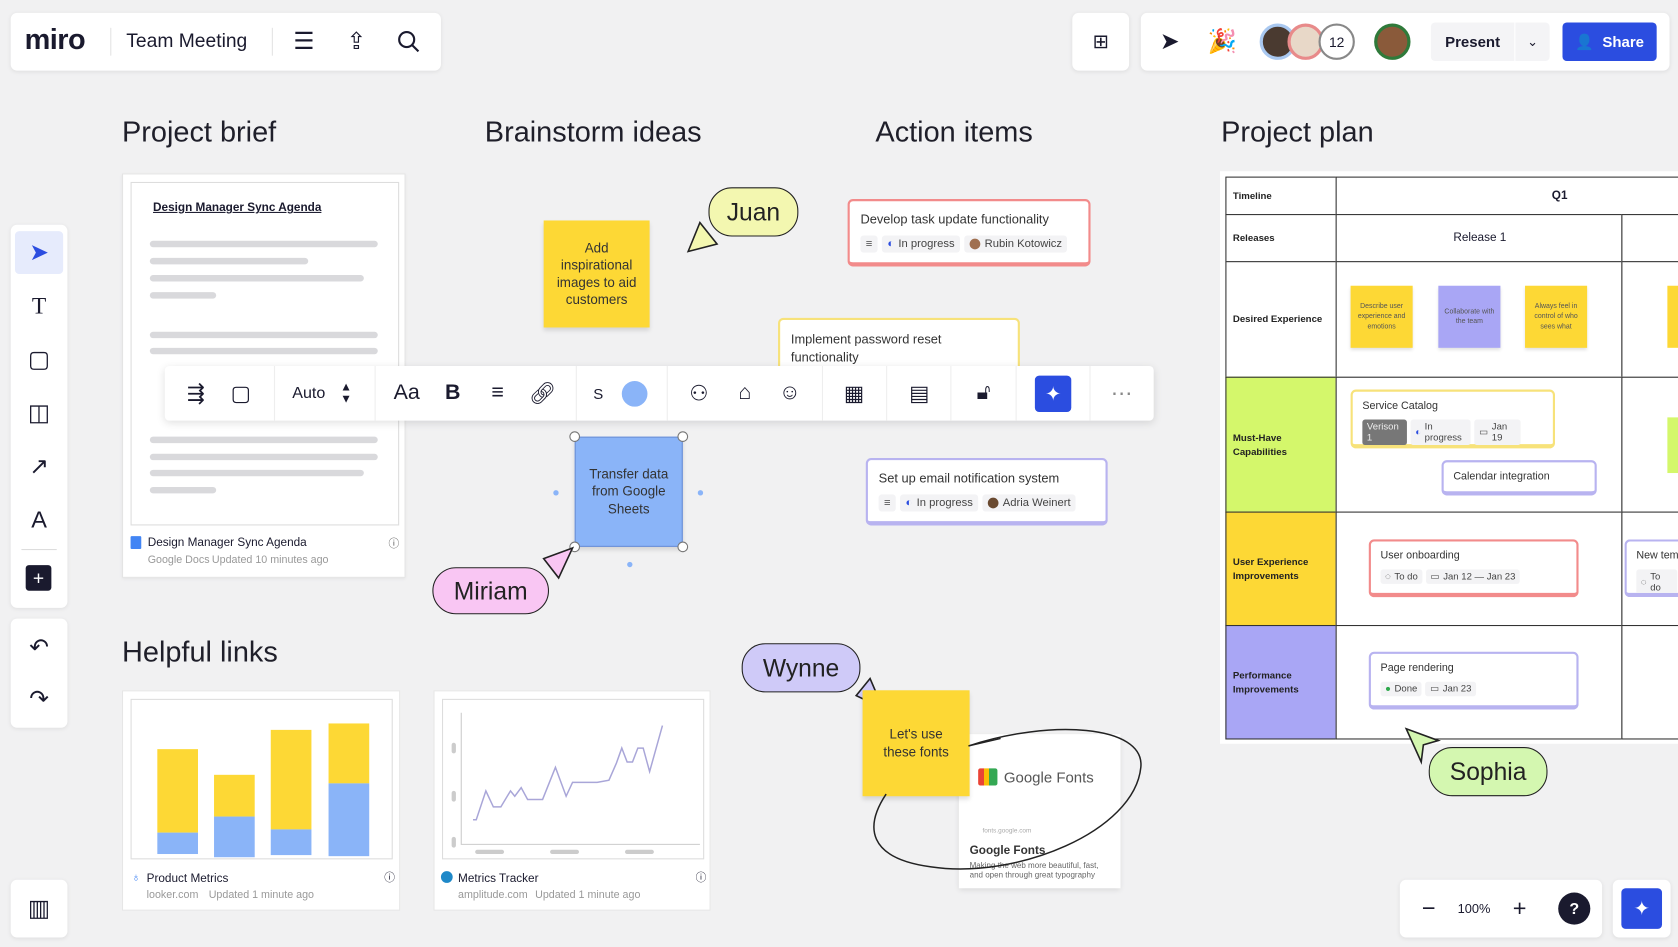 Image resolution: width=1678 pixels, height=947 pixels. What do you see at coordinates (263, 790) in the screenshot?
I see `bar-chart-preview` at bounding box center [263, 790].